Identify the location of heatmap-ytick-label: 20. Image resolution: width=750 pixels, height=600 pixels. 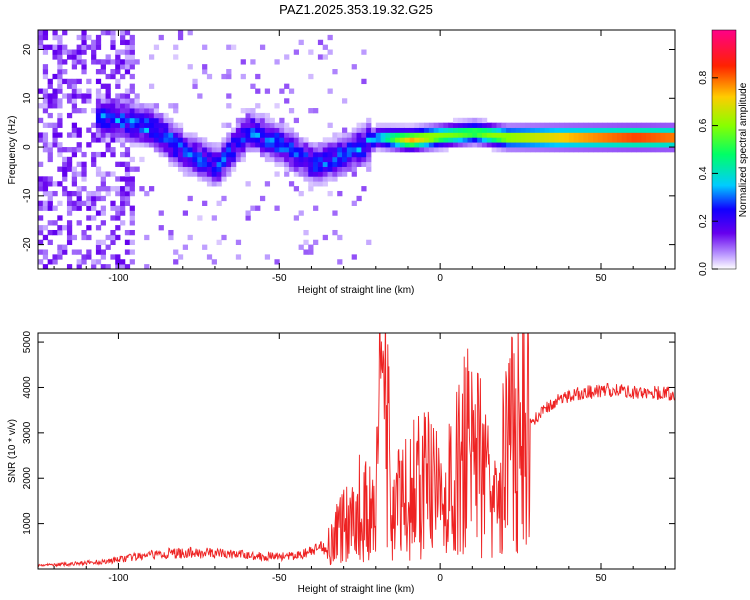
(27, 50).